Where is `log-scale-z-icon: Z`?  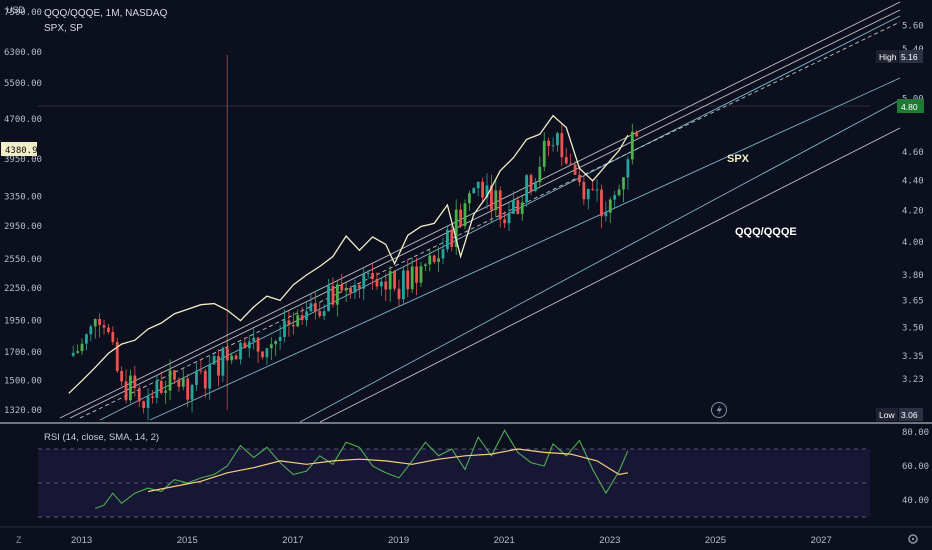 log-scale-z-icon: Z is located at coordinates (19, 540).